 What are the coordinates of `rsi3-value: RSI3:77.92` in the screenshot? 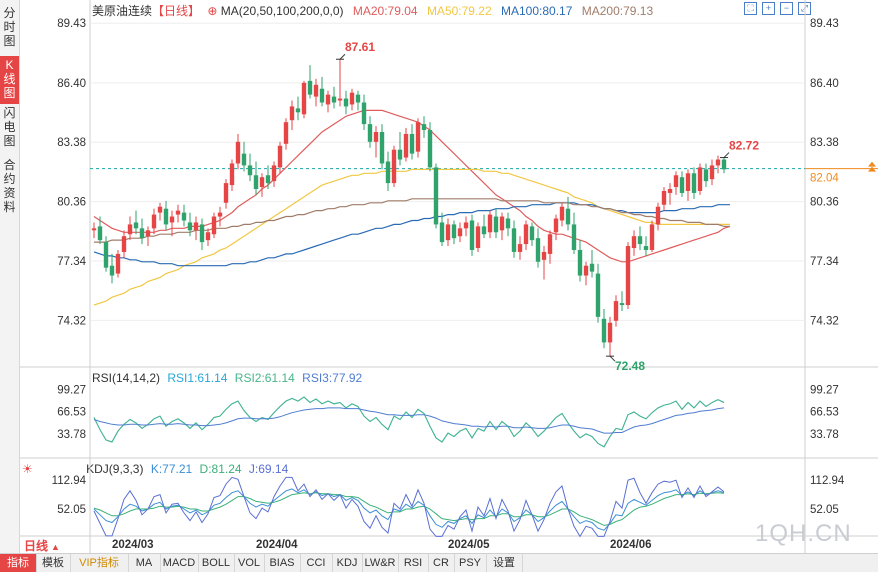 It's located at (332, 378).